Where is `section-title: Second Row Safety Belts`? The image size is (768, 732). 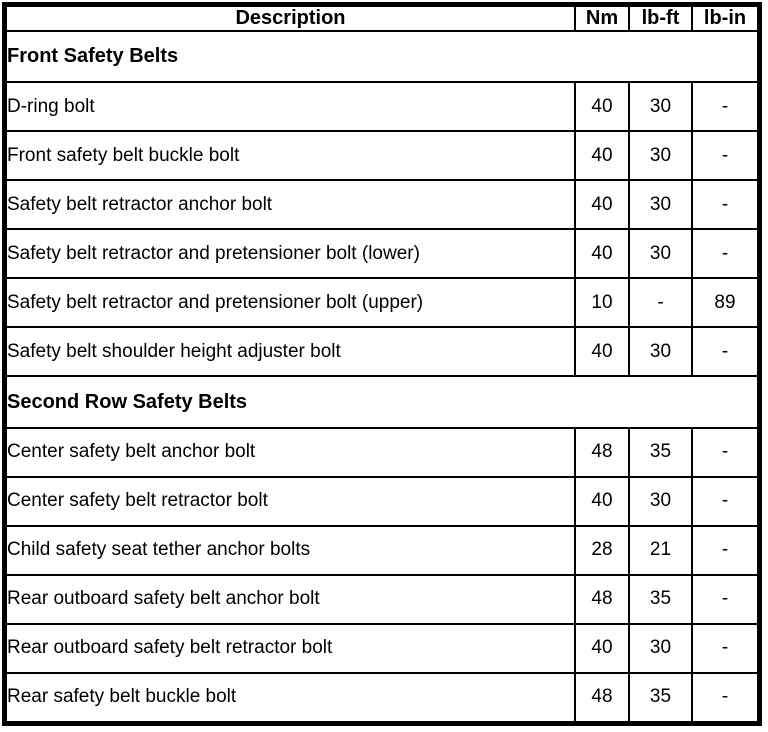
section-title: Second Row Safety Belts is located at coordinates (382, 402).